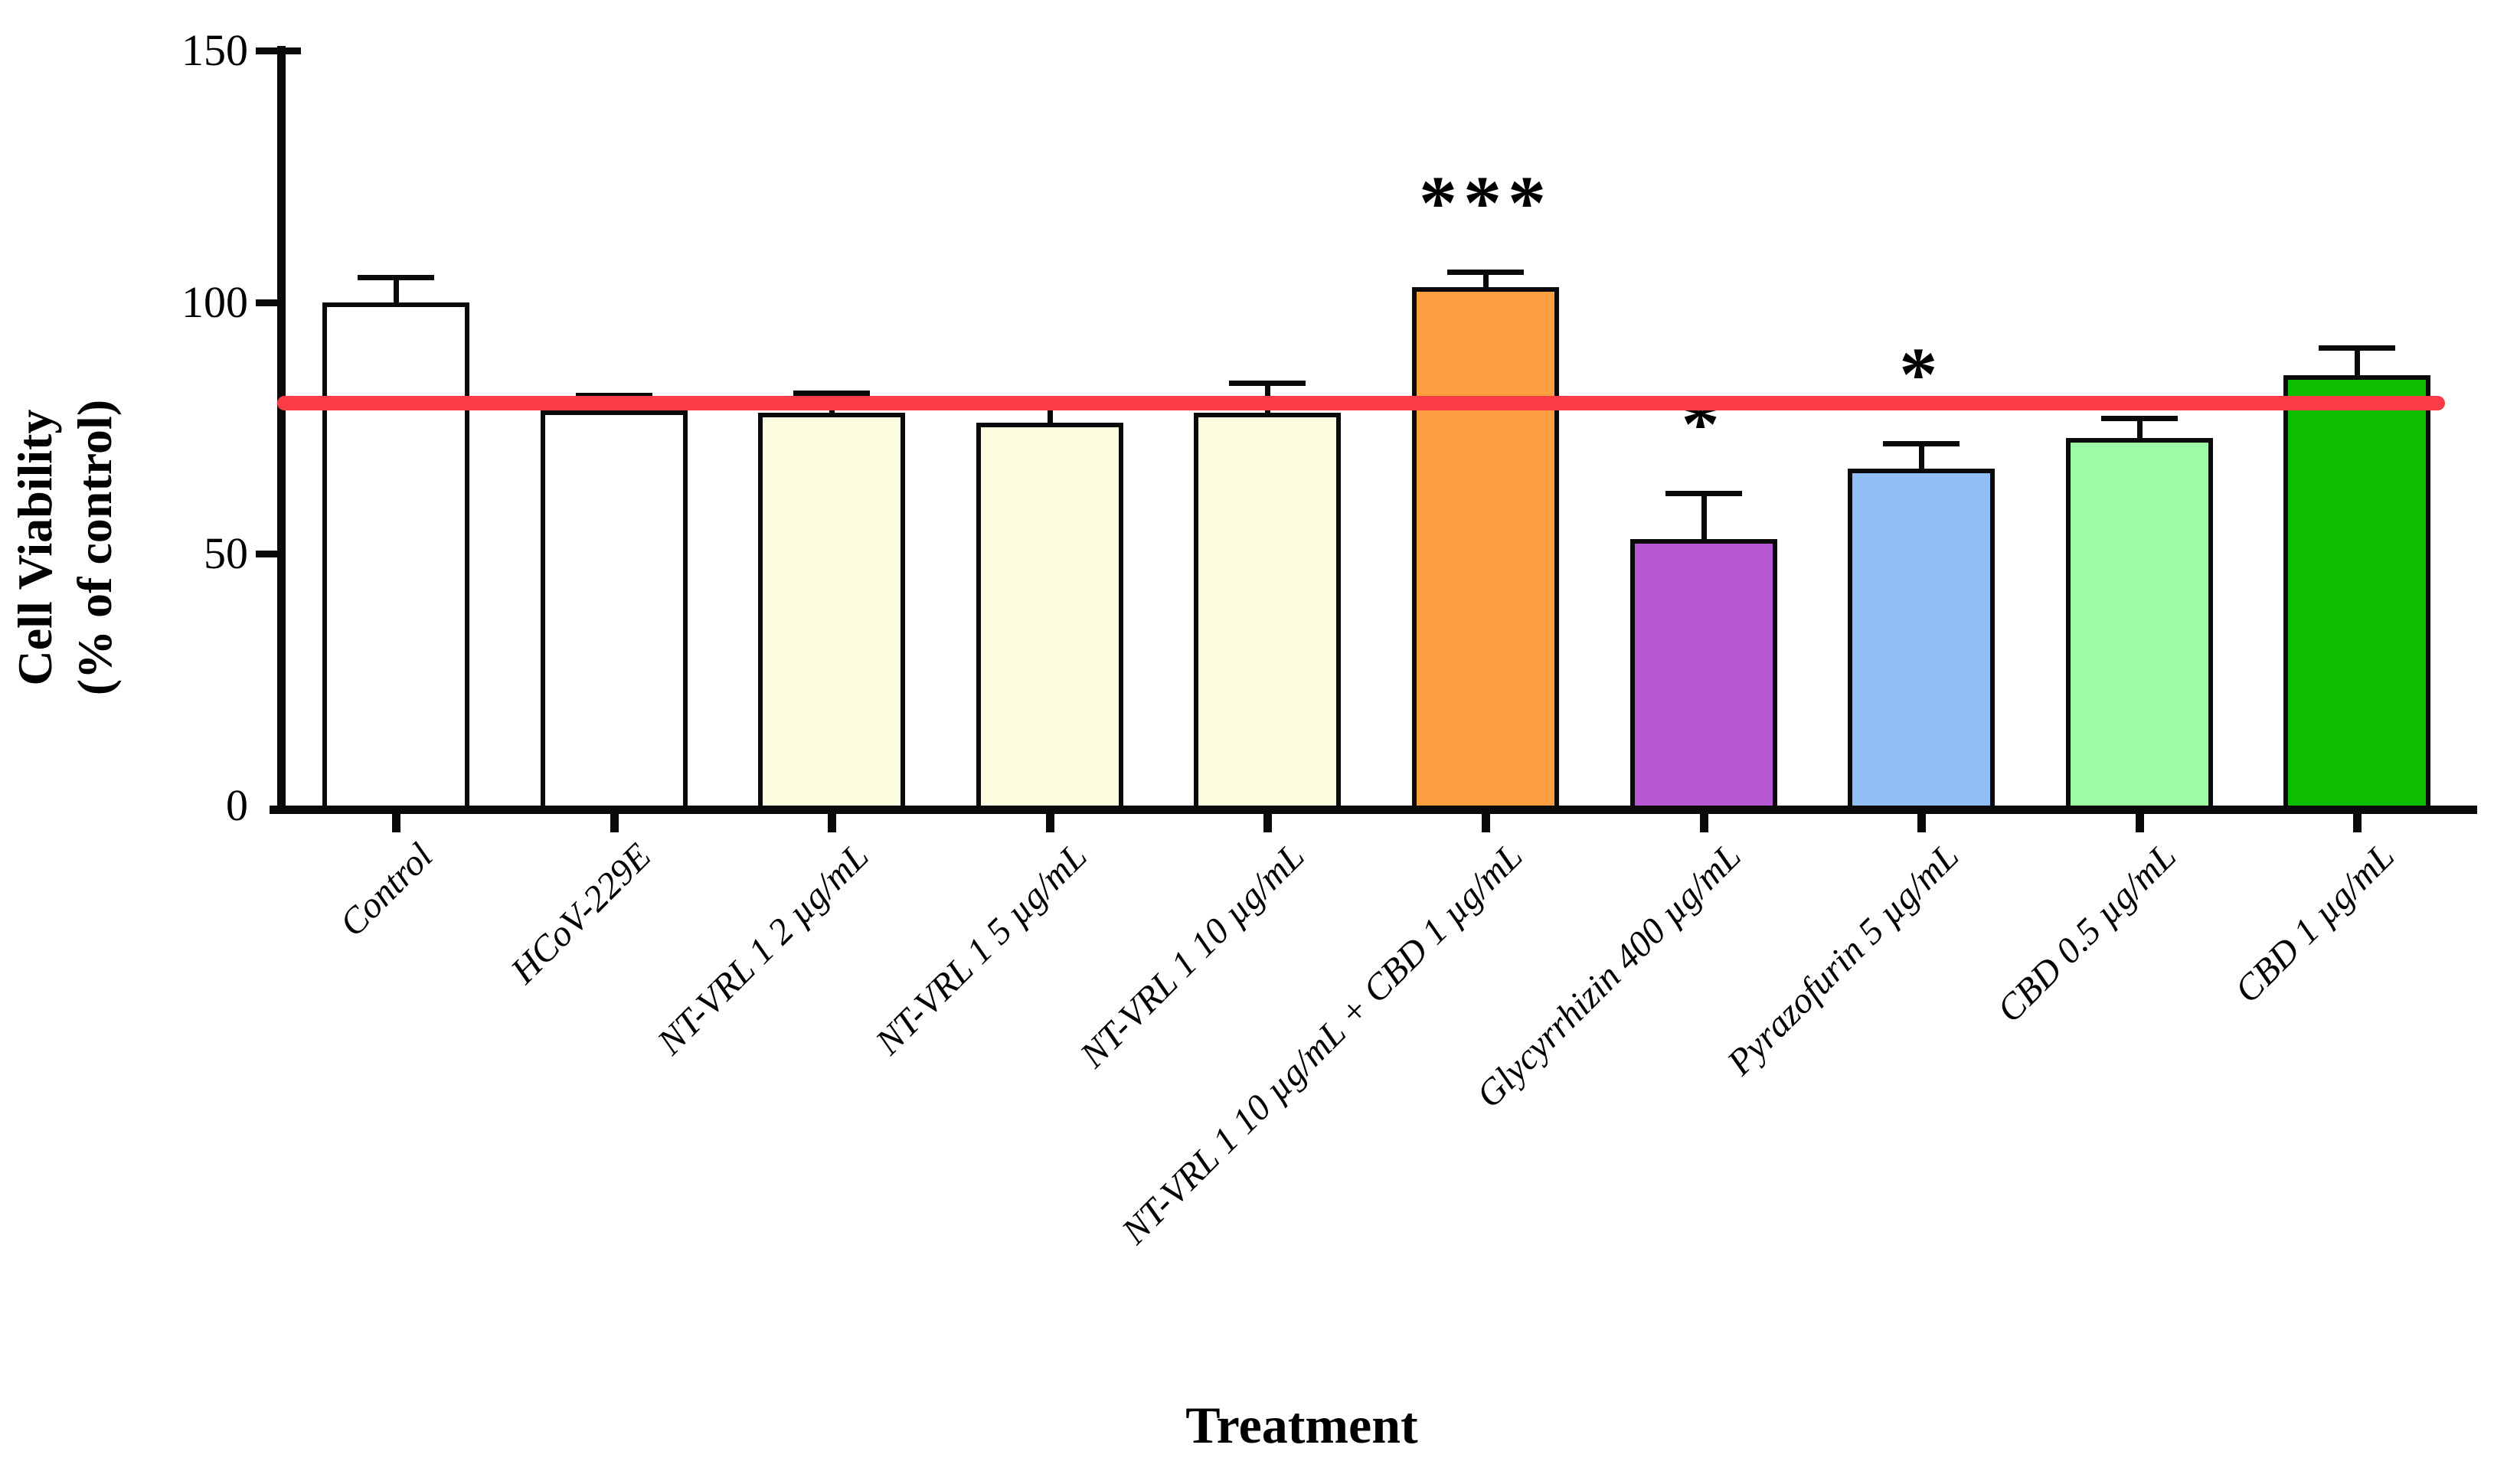 This screenshot has width=2494, height=1484. What do you see at coordinates (1268, 611) in the screenshot?
I see `bar-nt-vrl-1-10-g-ml` at bounding box center [1268, 611].